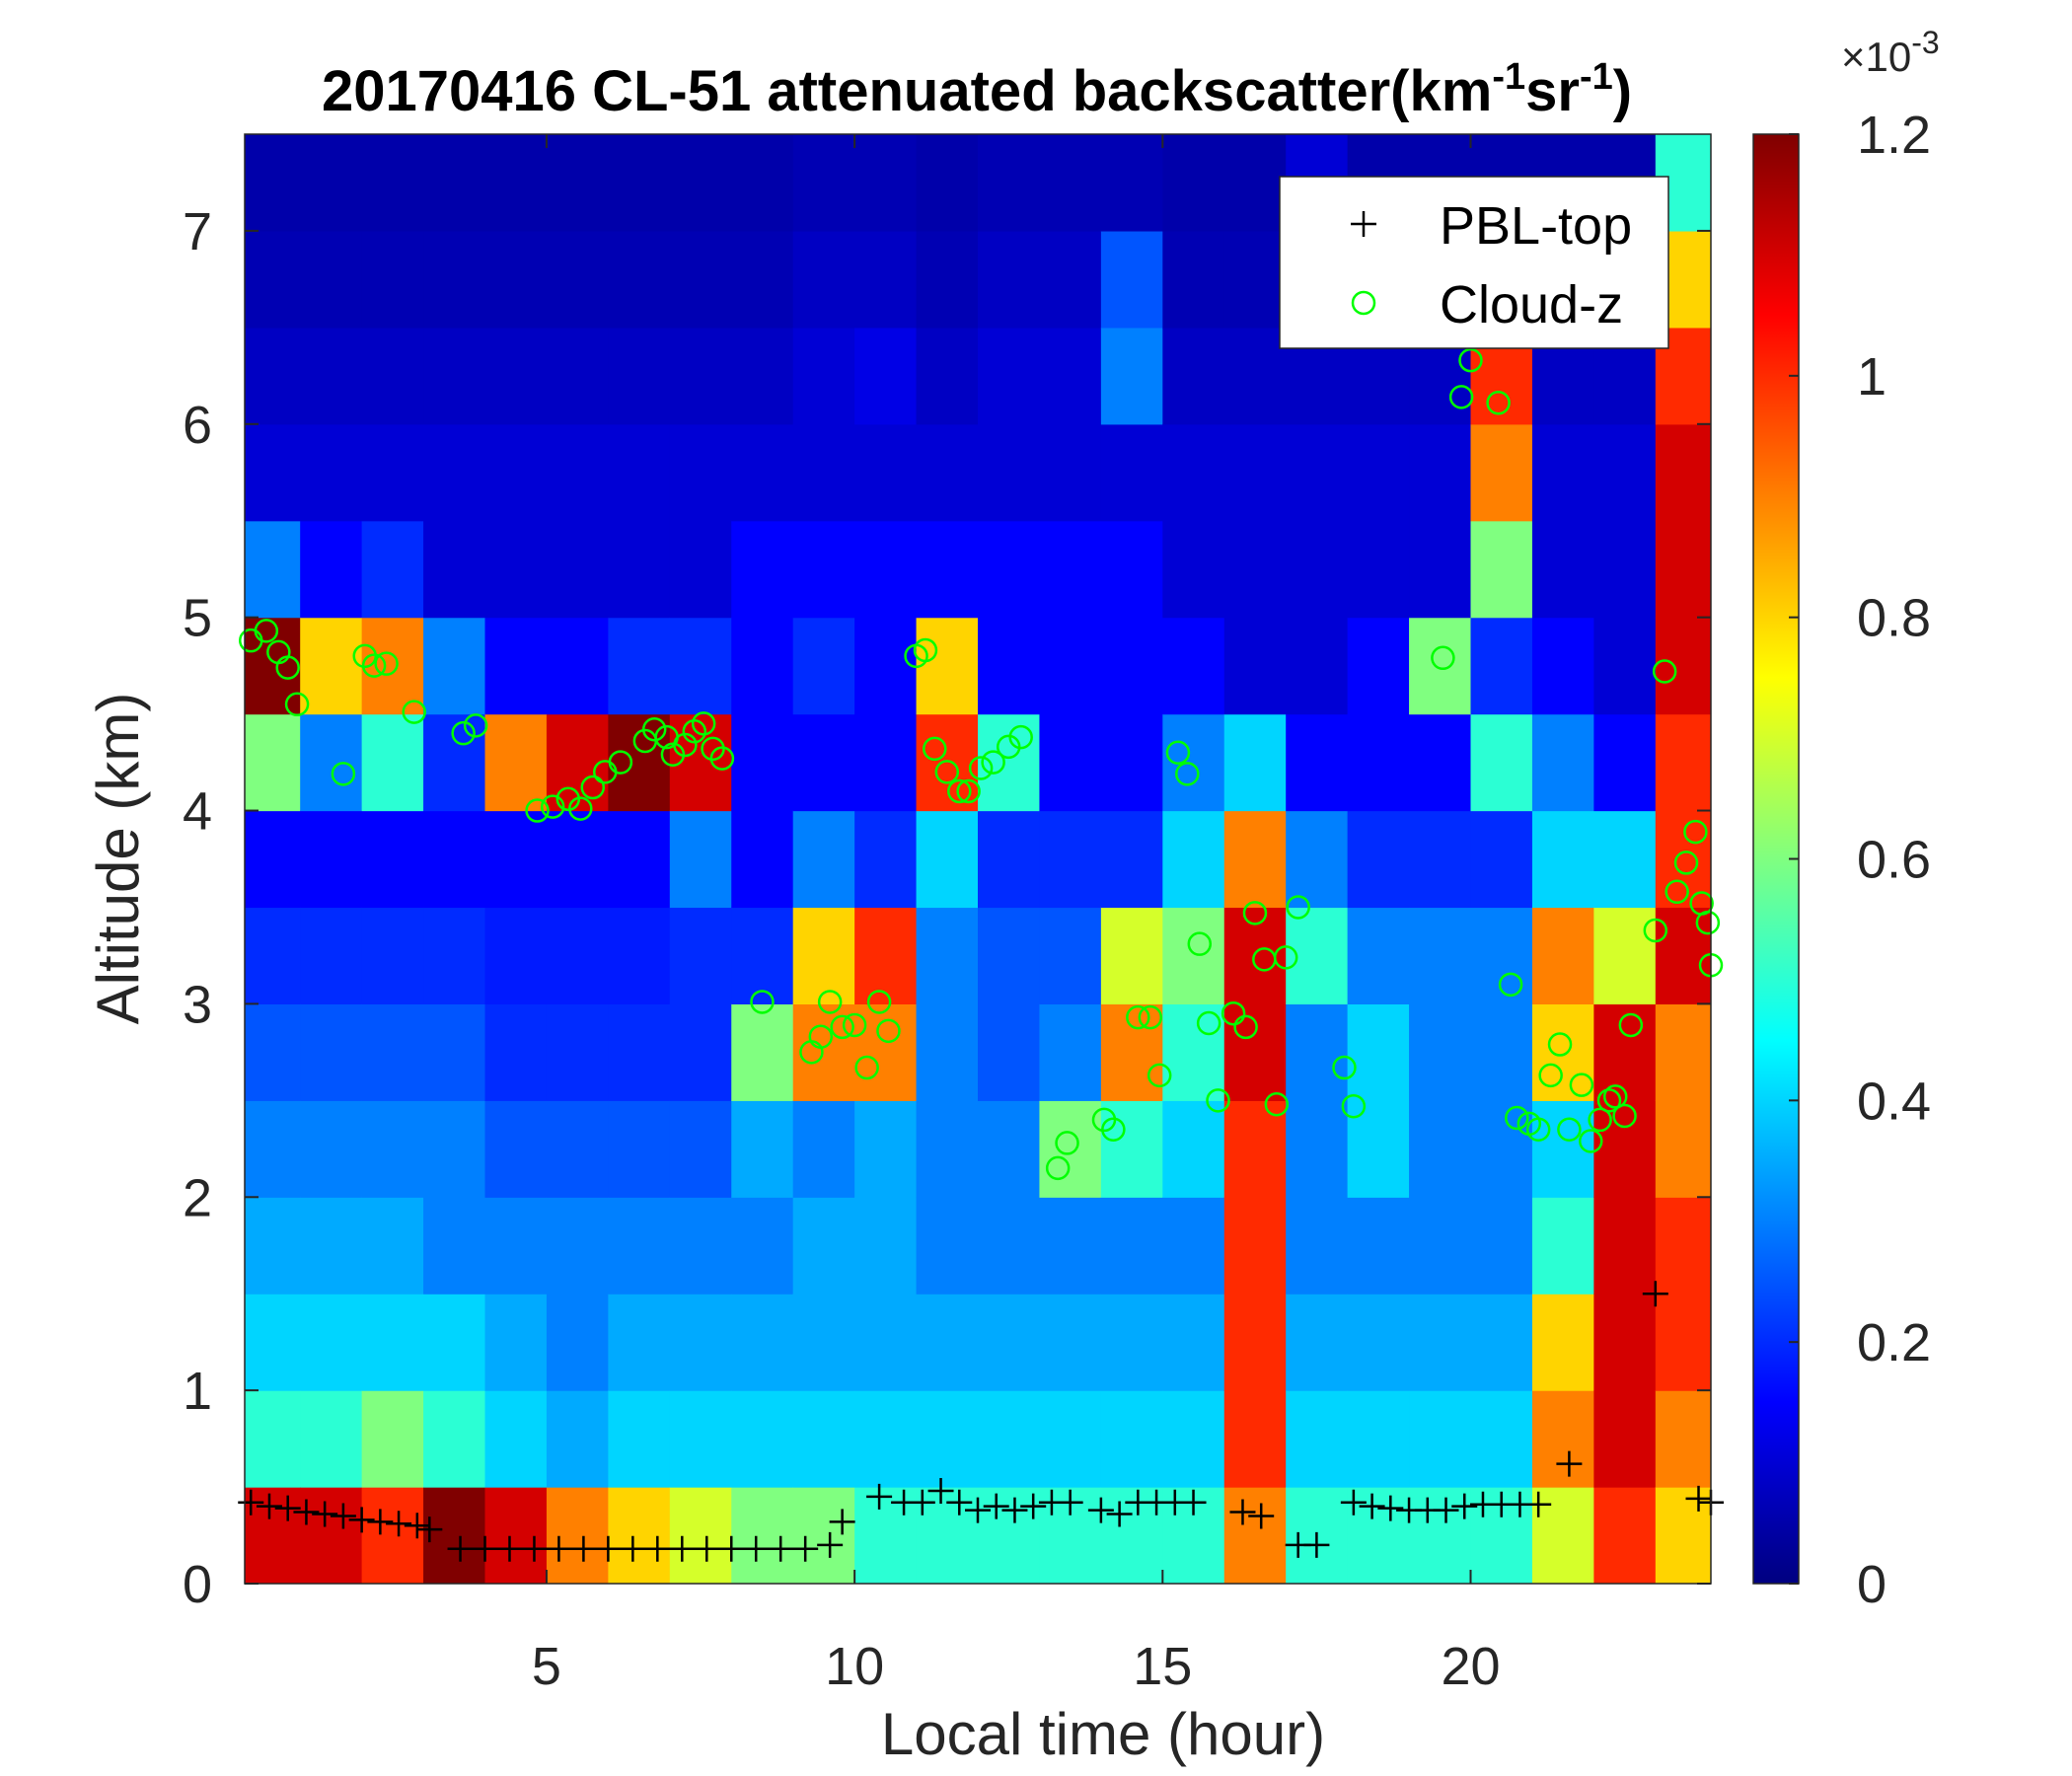 The width and height of the screenshot is (2072, 1776). What do you see at coordinates (118, 859) in the screenshot?
I see `y-axis-label: Altitude (km)` at bounding box center [118, 859].